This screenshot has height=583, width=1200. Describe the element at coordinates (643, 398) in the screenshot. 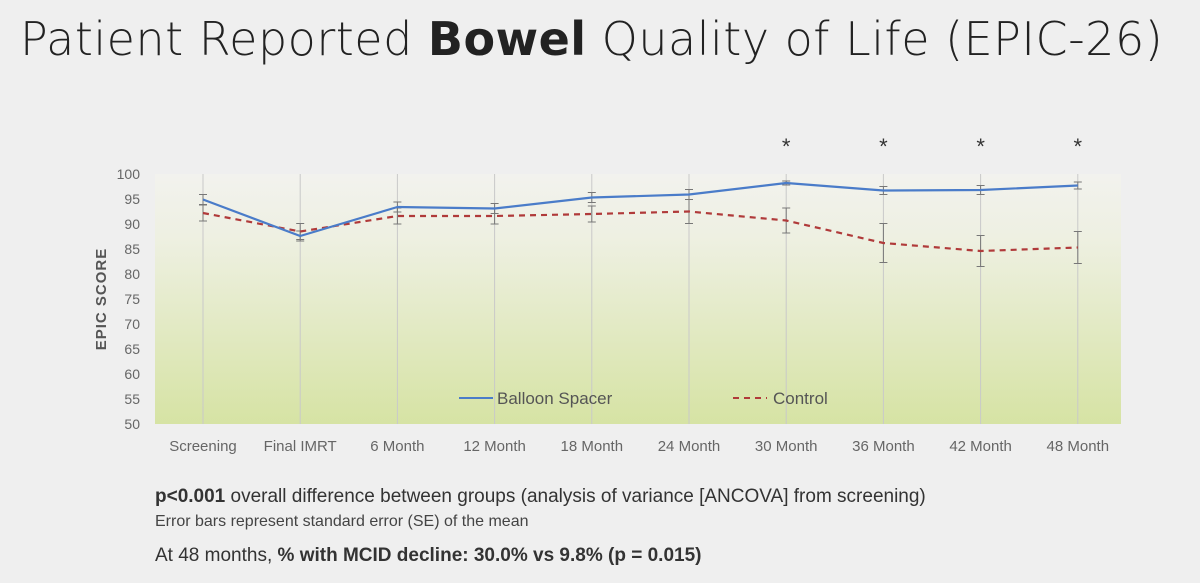

I see `chart-legend: Balloon Spacer Control` at that location.